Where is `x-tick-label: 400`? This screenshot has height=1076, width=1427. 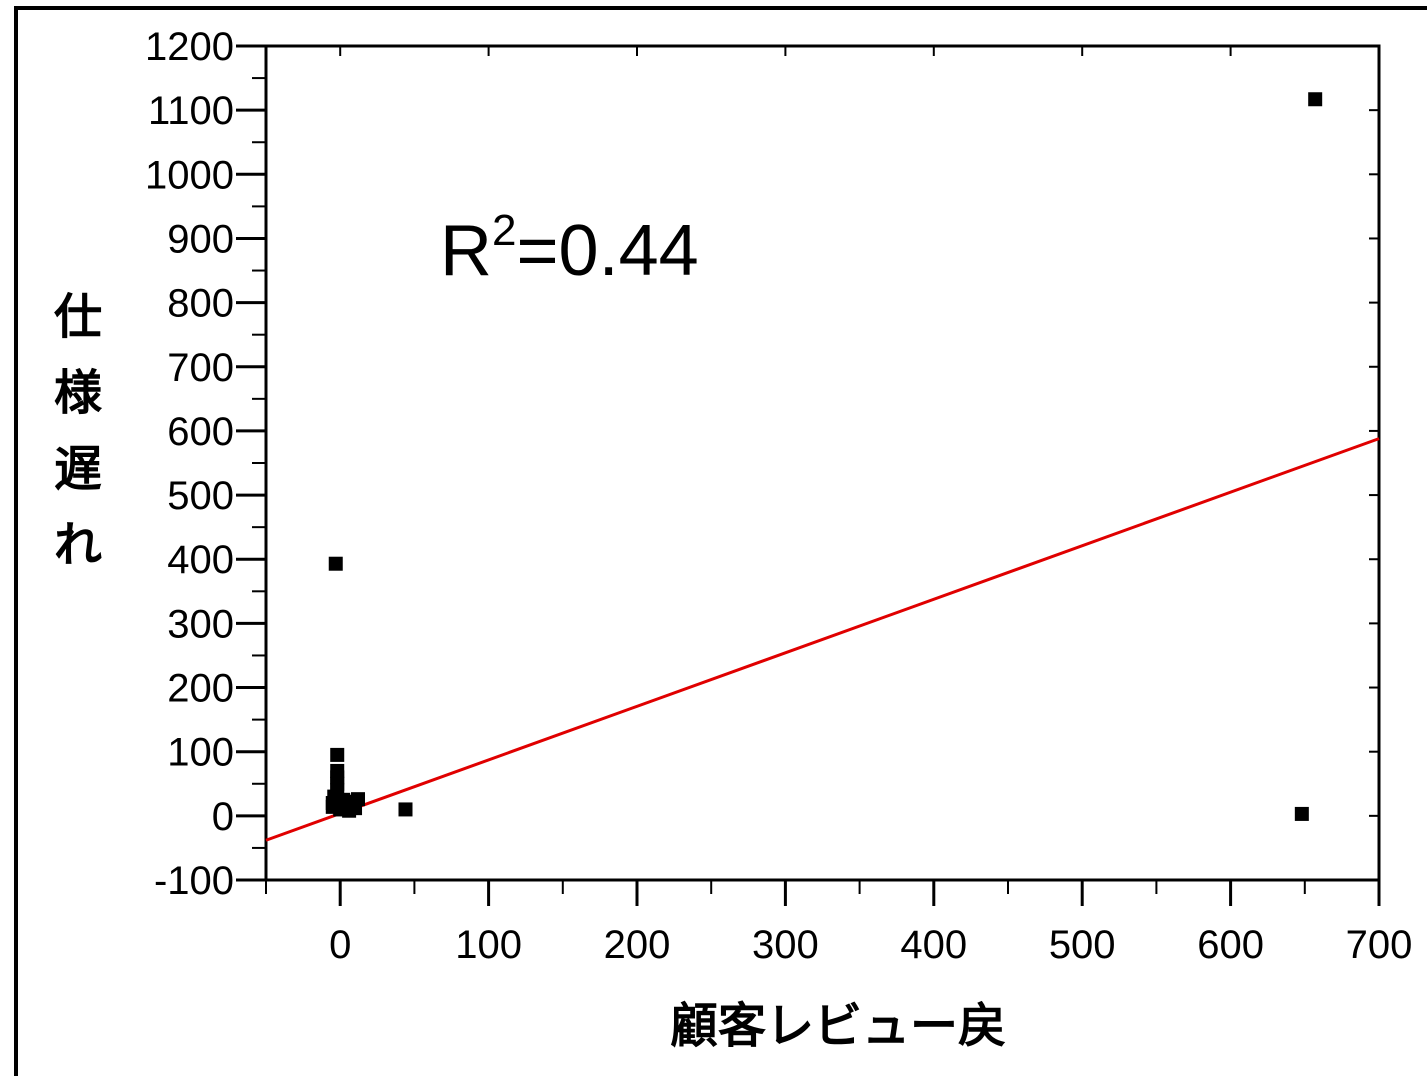 x-tick-label: 400 is located at coordinates (933, 945).